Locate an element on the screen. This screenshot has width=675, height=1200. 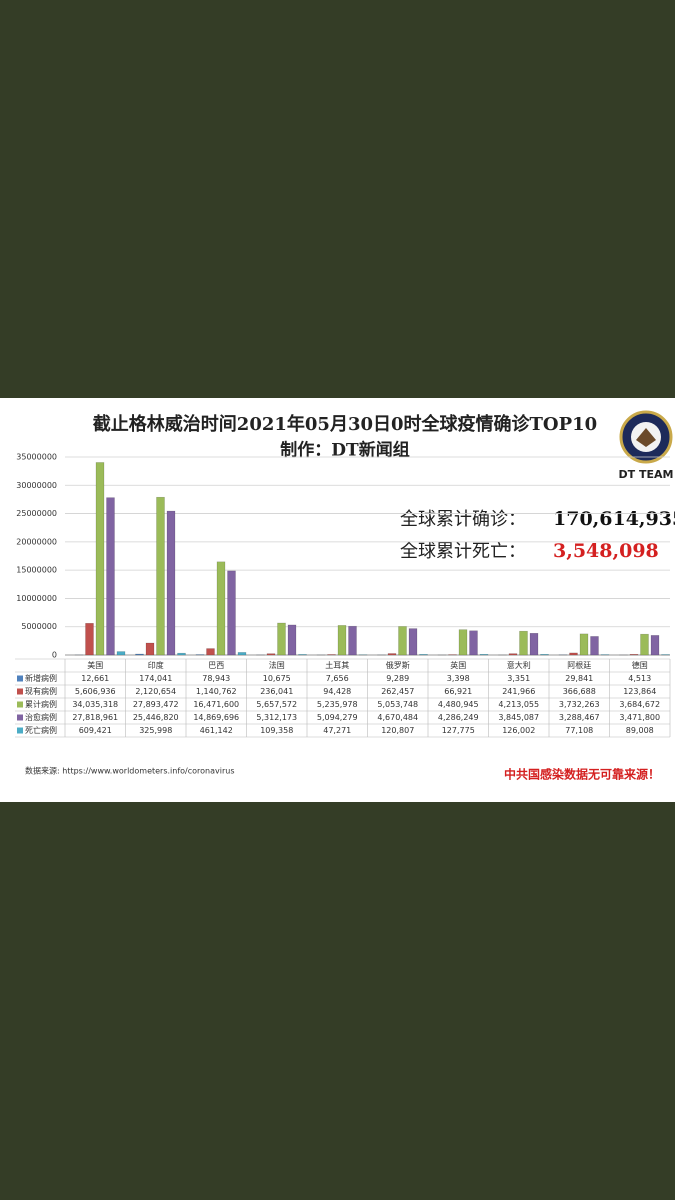
data-label: 4,480,945 is located at coordinates (458, 704).